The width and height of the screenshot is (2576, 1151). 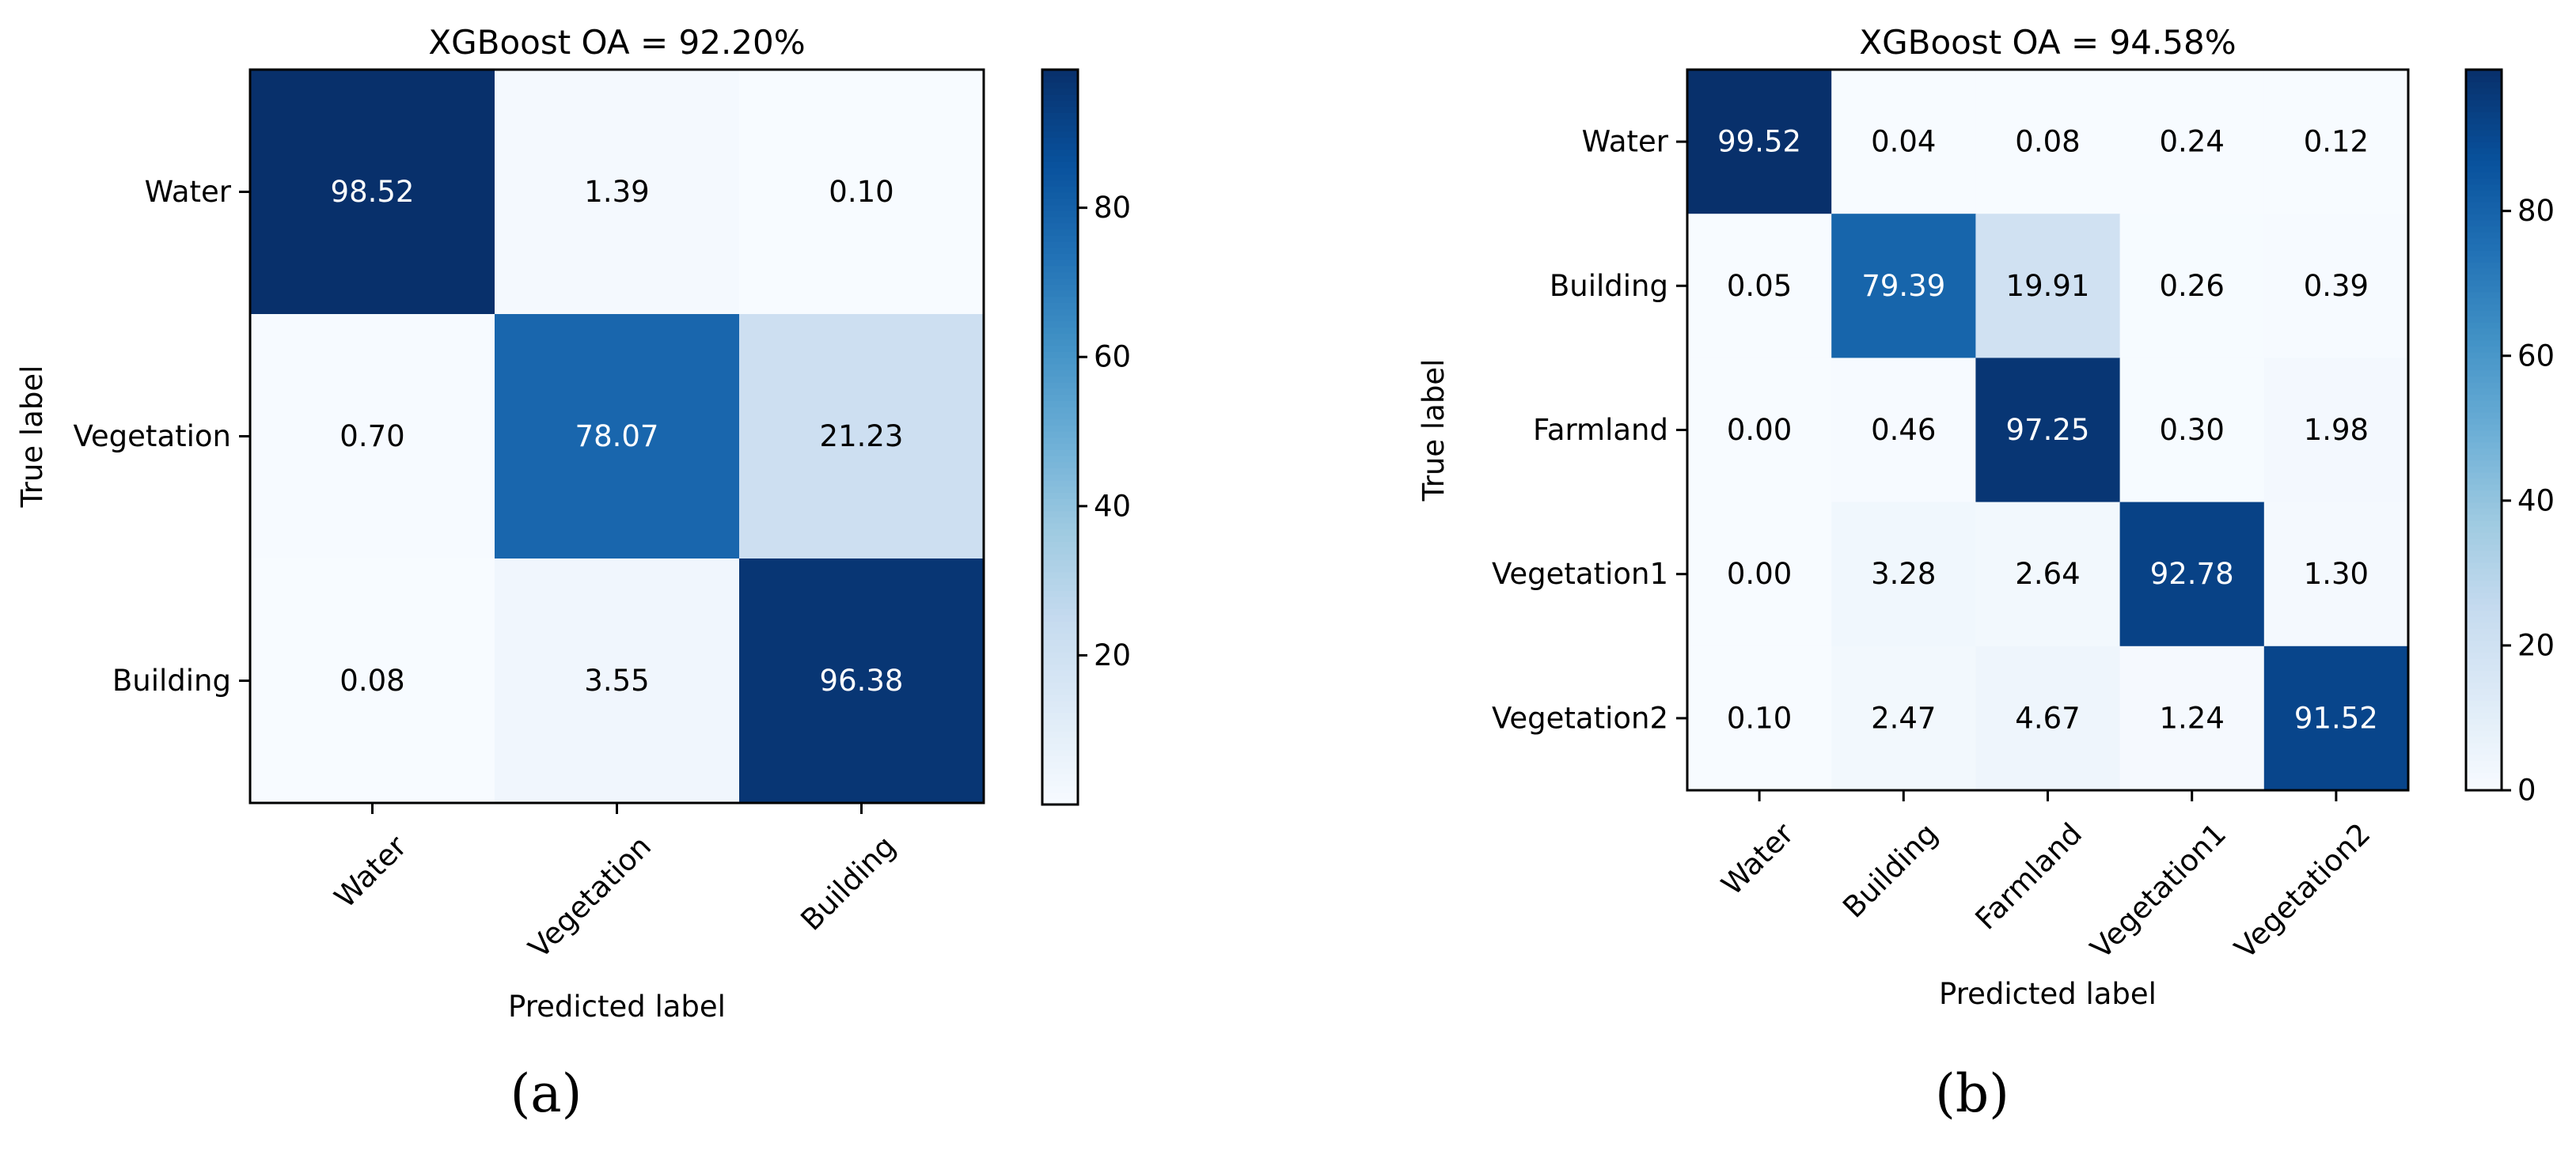 I want to click on panel-a-colorbar-frame, so click(x=1060, y=437).